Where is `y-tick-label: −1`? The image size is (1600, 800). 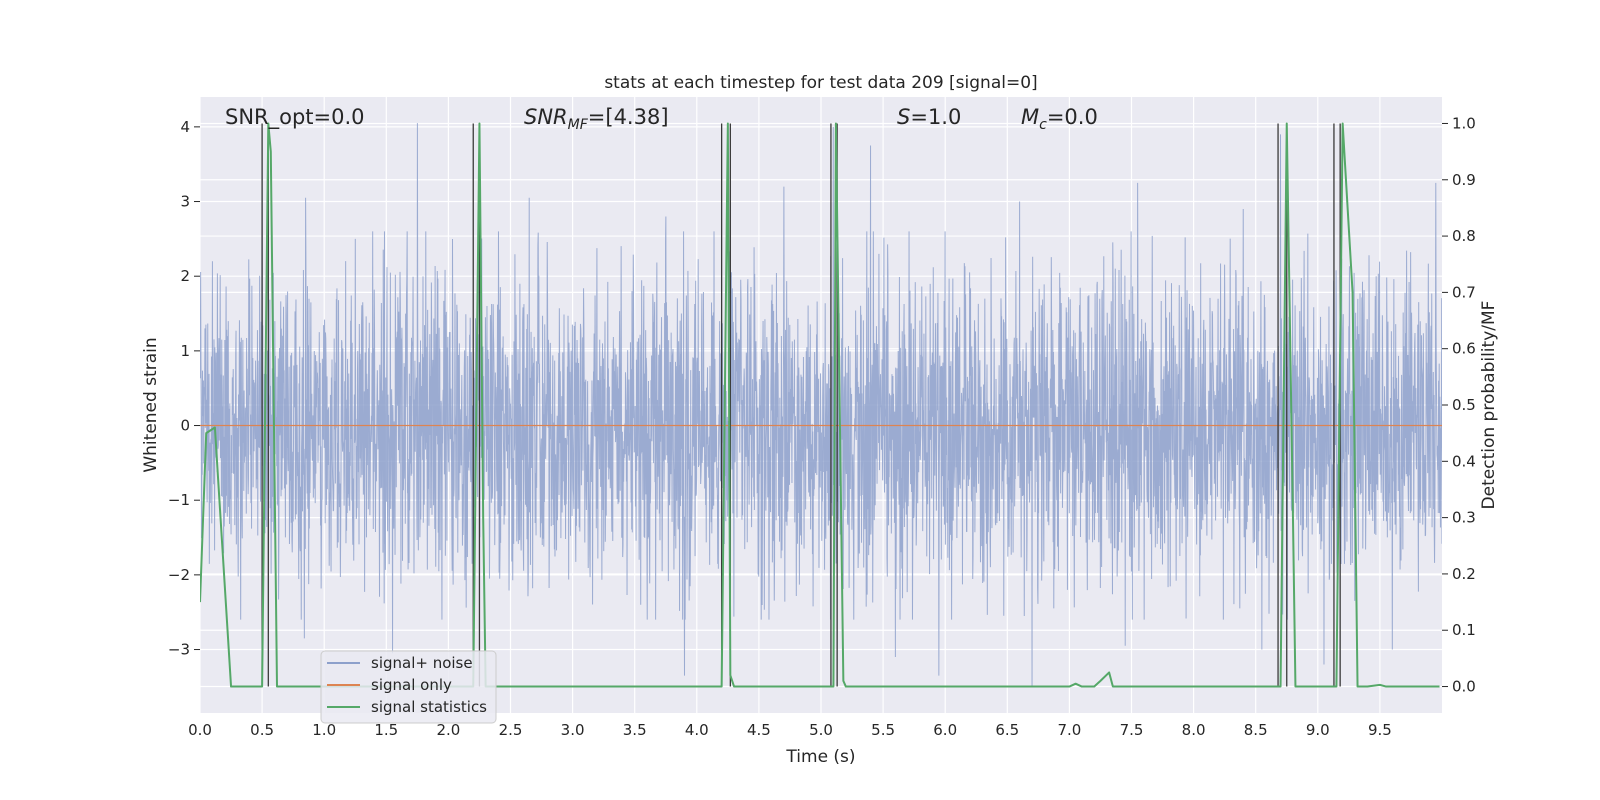
y-tick-label: −1 is located at coordinates (179, 500).